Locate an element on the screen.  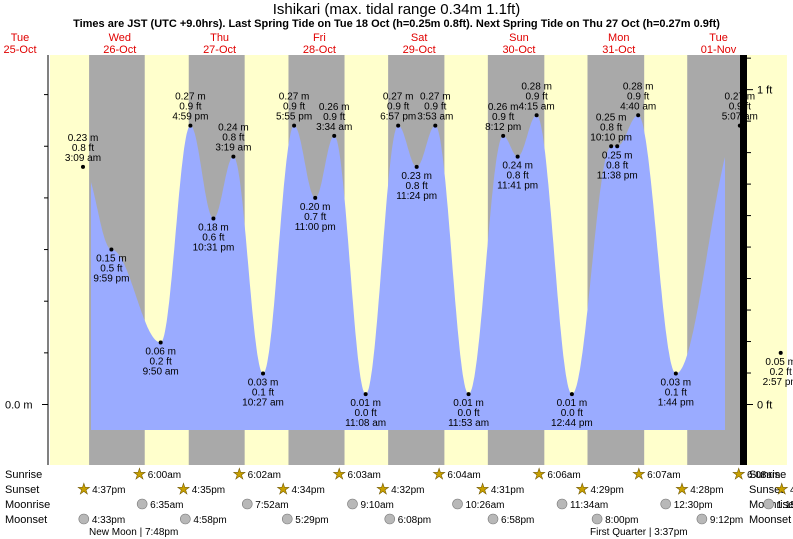
tide-label: 2:57 pm is located at coordinates (778, 382).